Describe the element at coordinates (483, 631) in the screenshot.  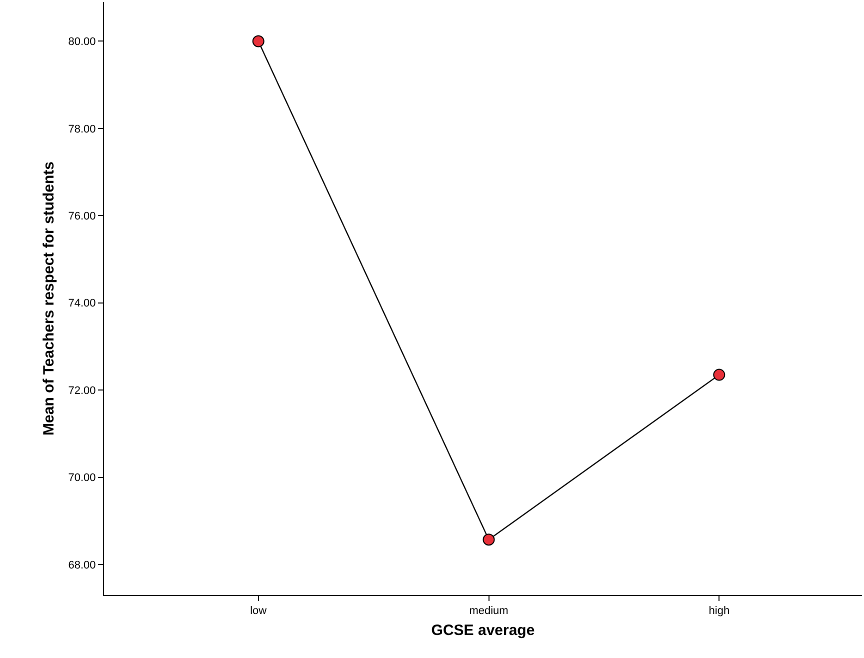
I see `x-axis-title: GCSE average` at that location.